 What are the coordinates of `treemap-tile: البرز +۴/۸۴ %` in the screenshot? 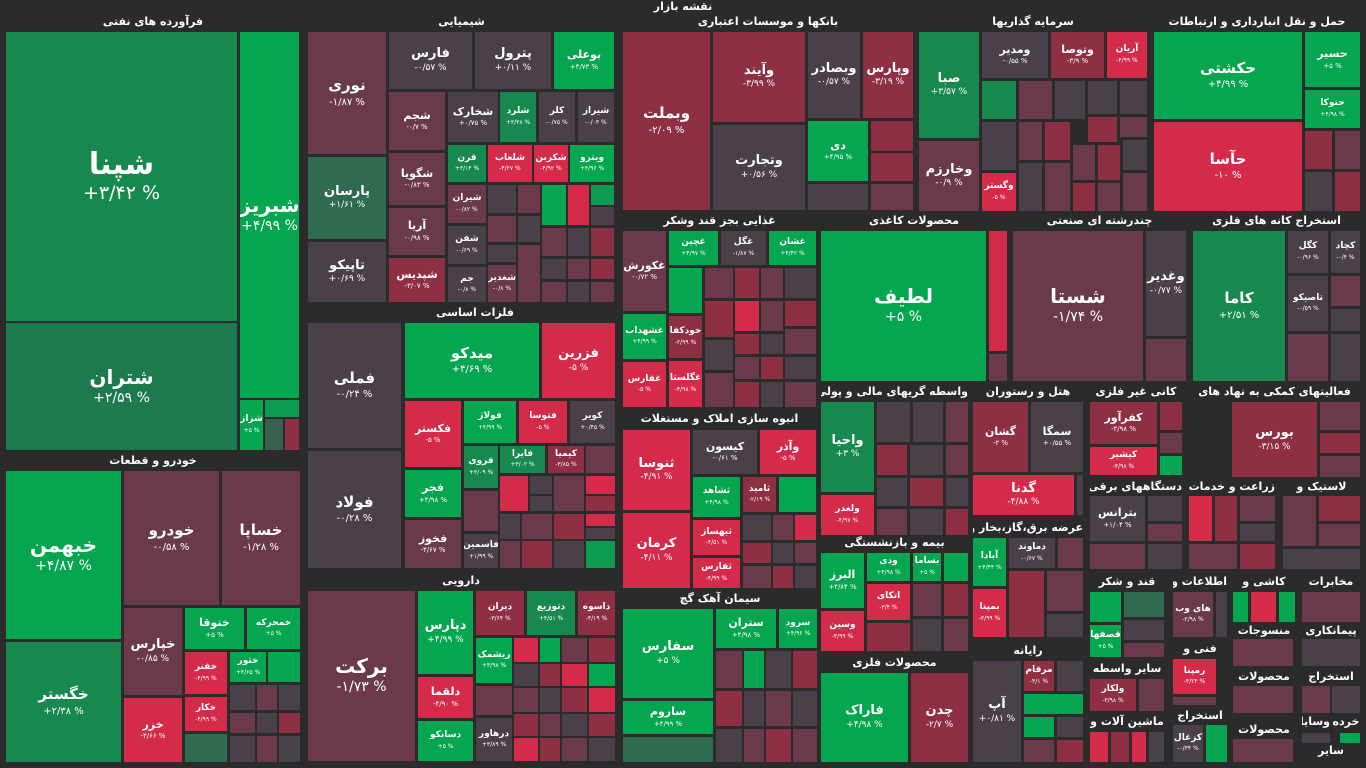 It's located at (842, 580).